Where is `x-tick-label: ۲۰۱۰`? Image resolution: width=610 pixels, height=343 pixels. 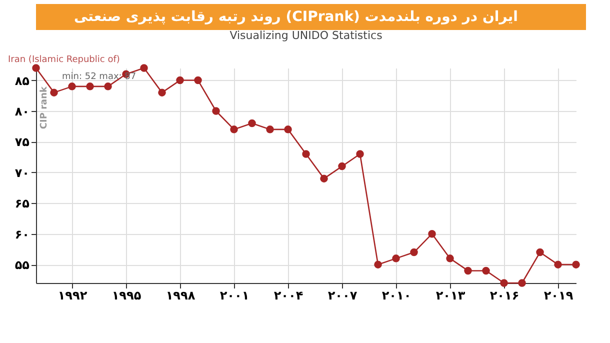
x-tick-label: ۲۰۱۰ is located at coordinates (397, 295).